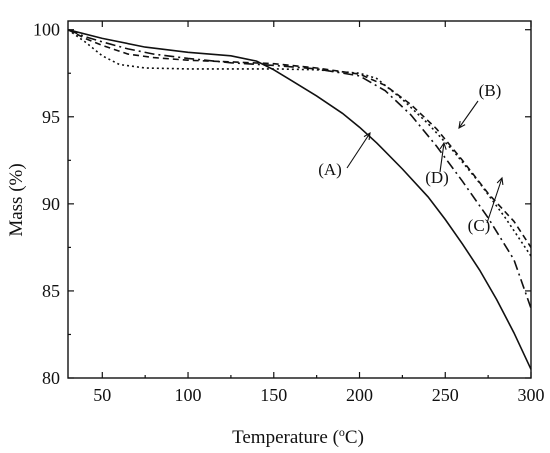  What do you see at coordinates (46, 30) in the screenshot?
I see `y-tick-label: 100` at bounding box center [46, 30].